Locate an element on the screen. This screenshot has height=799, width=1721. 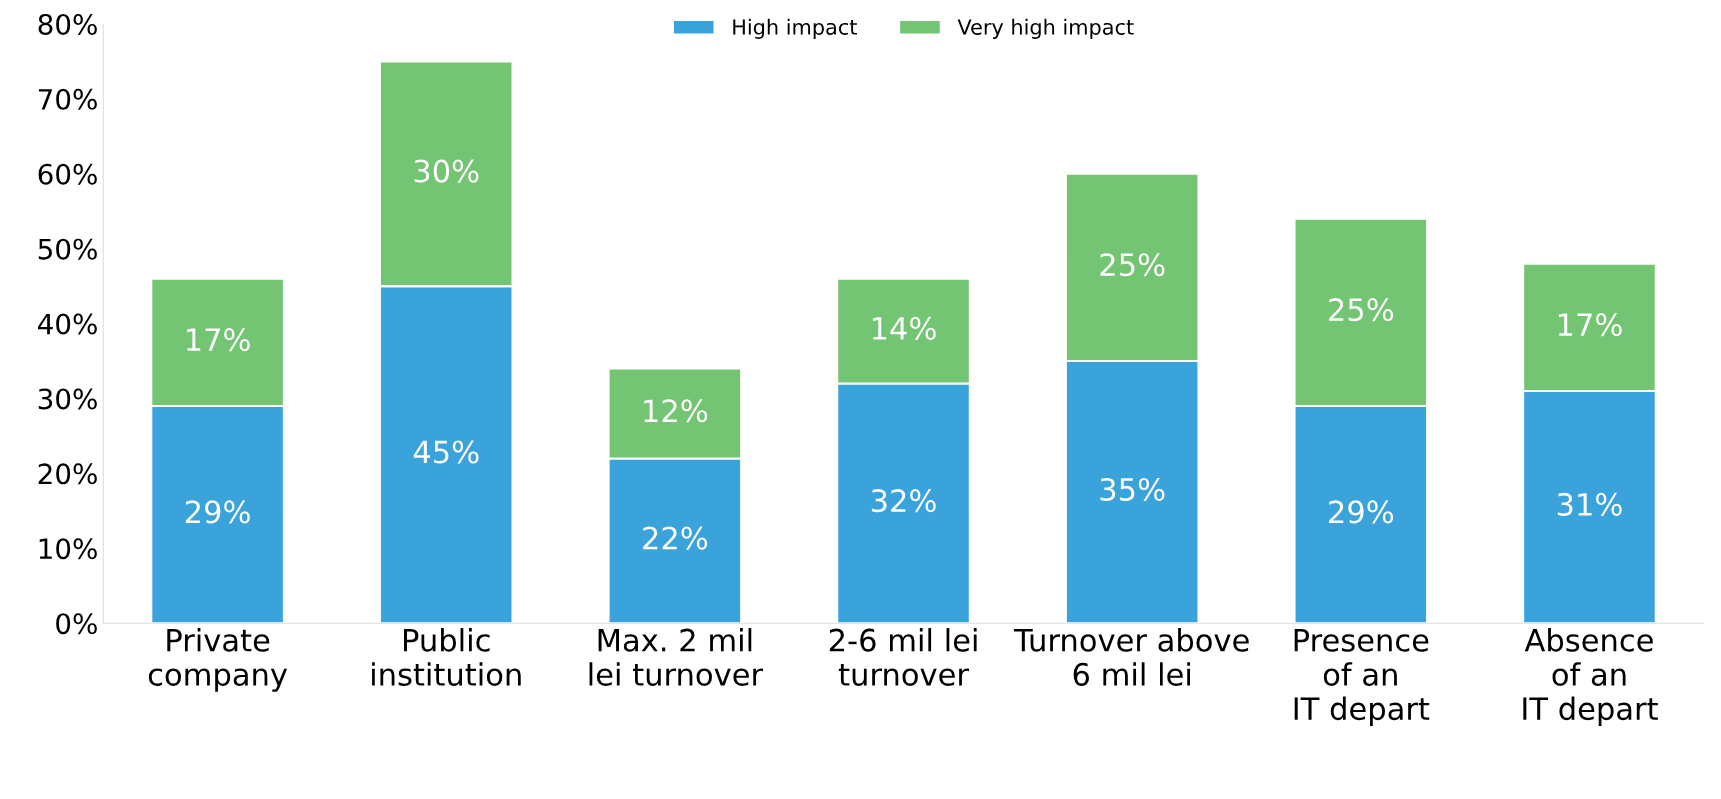
x-tick-label: Max. 2 mil lei turnover is located at coordinates (676, 657).